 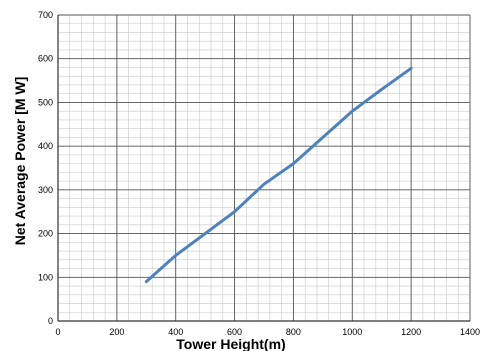 I want to click on y-axis-title: Net Average Power [M W], so click(x=20, y=161).